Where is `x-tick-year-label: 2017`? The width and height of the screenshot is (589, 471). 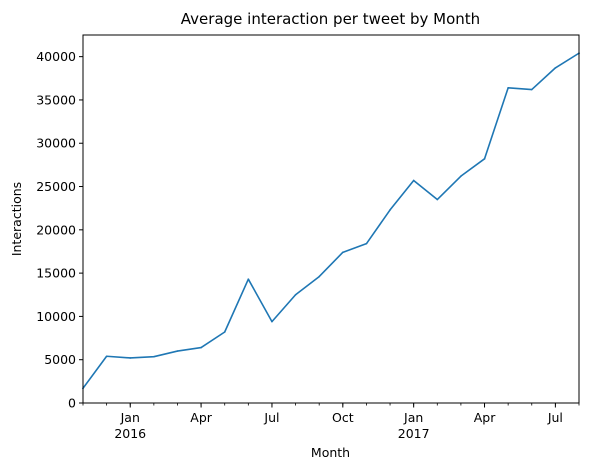
x-tick-year-label: 2017 is located at coordinates (414, 433).